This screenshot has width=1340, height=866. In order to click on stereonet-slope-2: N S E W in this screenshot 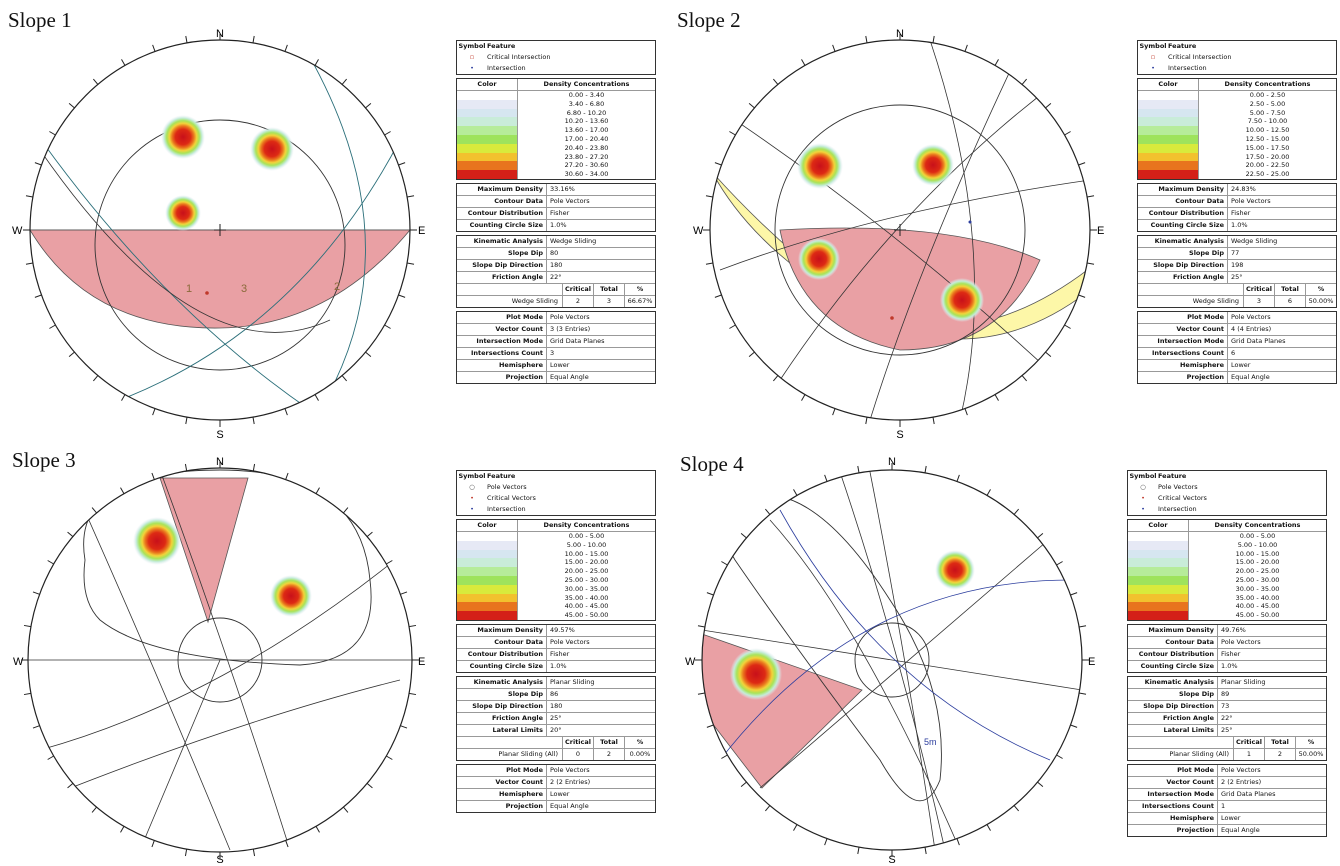, I will do `click(898, 234)`.